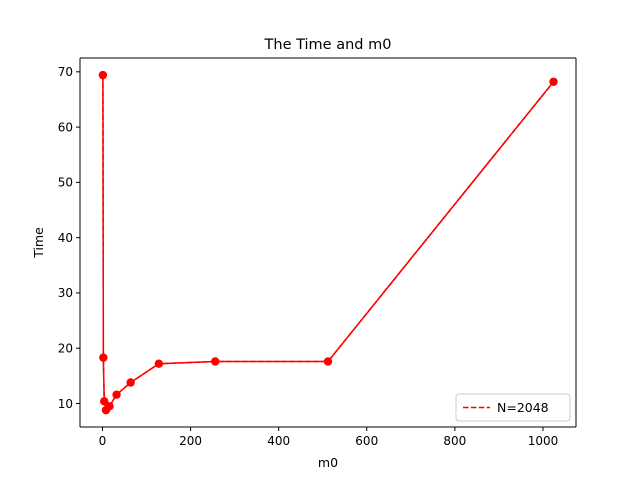  I want to click on legend: N=2048, so click(513, 407).